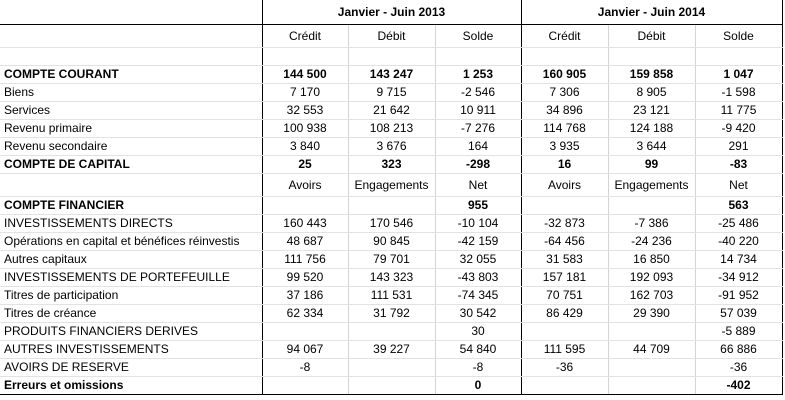 The width and height of the screenshot is (785, 400). Describe the element at coordinates (392, 92) in the screenshot. I see `value-cell: 9 715` at that location.